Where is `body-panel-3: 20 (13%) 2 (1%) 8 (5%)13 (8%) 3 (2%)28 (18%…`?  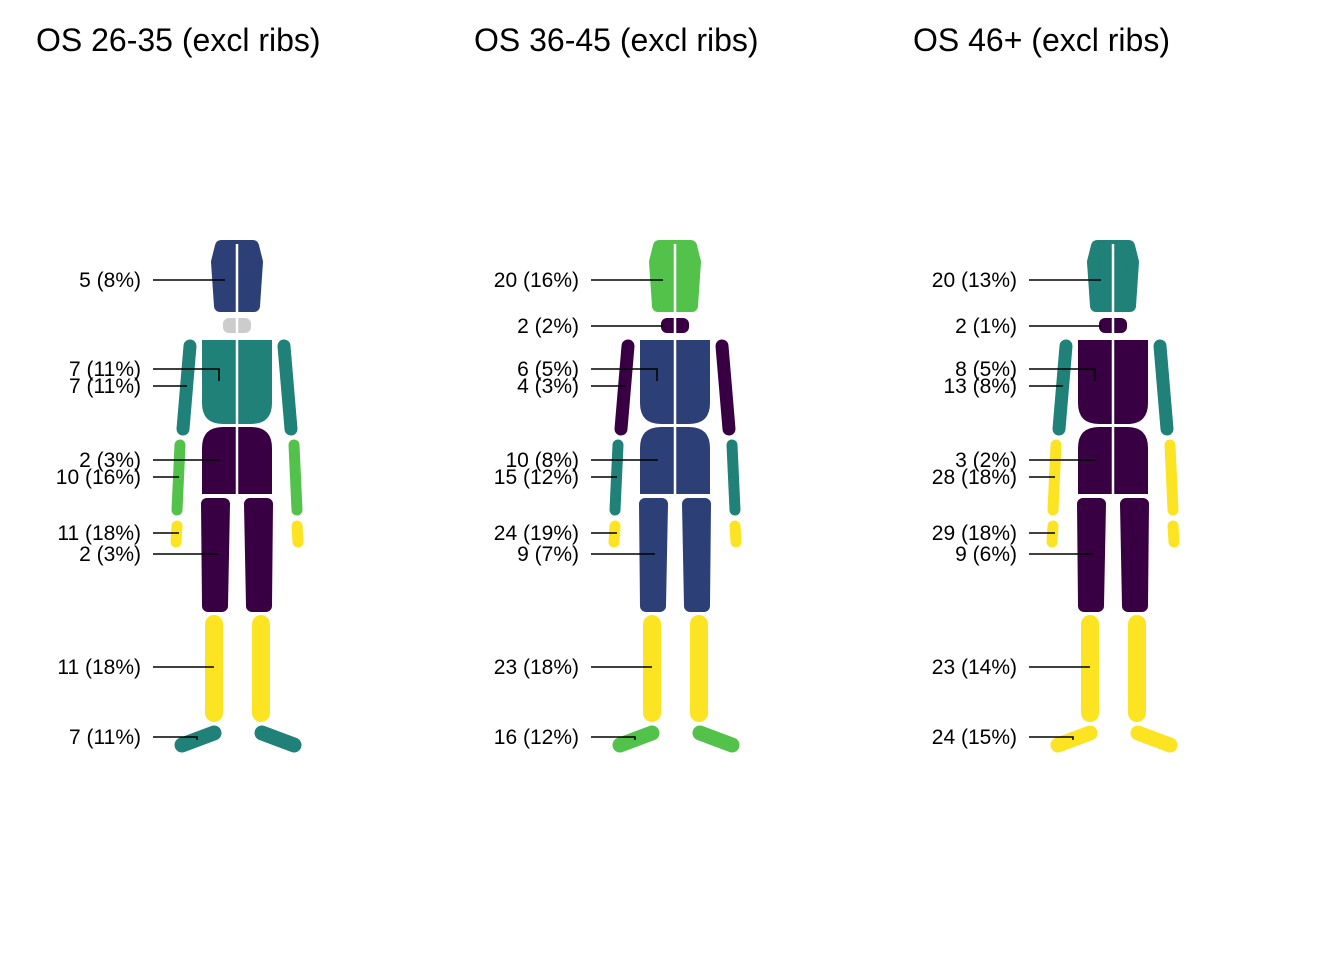 body-panel-3: 20 (13%) 2 (1%) 8 (5%)13 (8%) 3 (2%)28 (18%… is located at coordinates (1056, 496).